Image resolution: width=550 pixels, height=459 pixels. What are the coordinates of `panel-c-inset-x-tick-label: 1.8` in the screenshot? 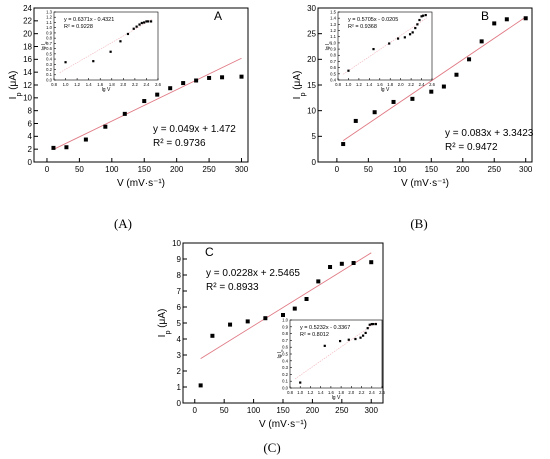 It's located at (341, 392).